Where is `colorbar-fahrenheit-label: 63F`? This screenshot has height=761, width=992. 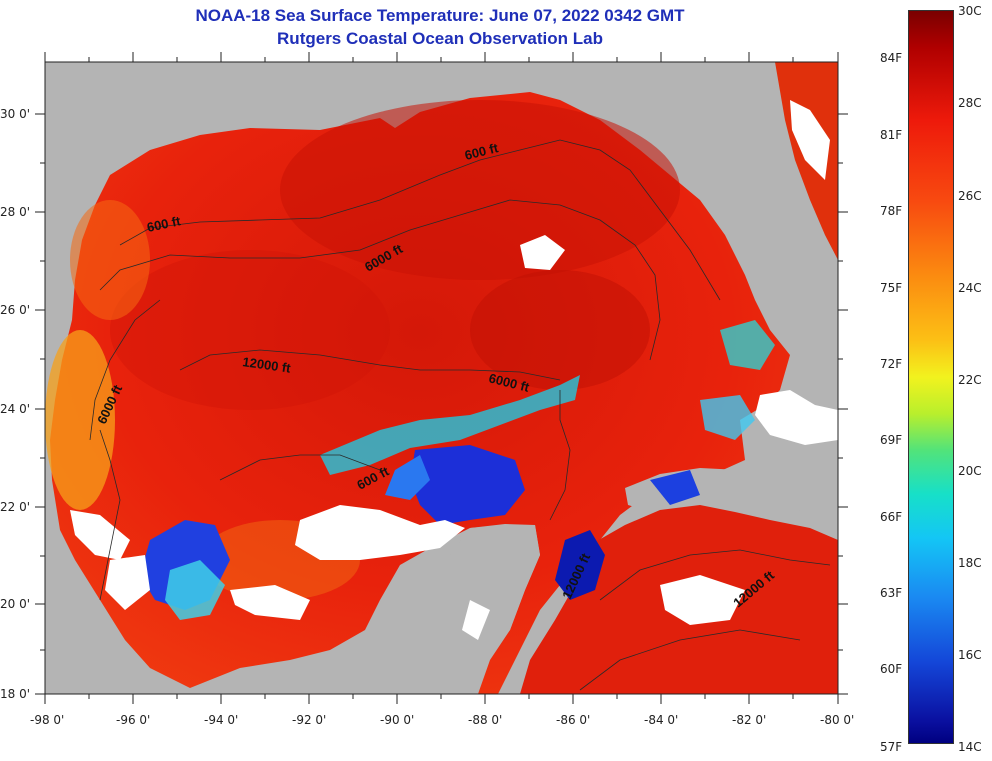 colorbar-fahrenheit-label: 63F is located at coordinates (891, 593).